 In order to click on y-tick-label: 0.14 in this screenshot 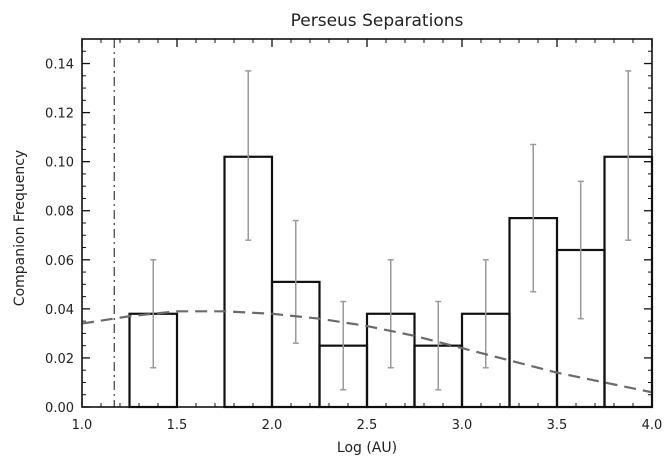, I will do `click(59, 65)`.